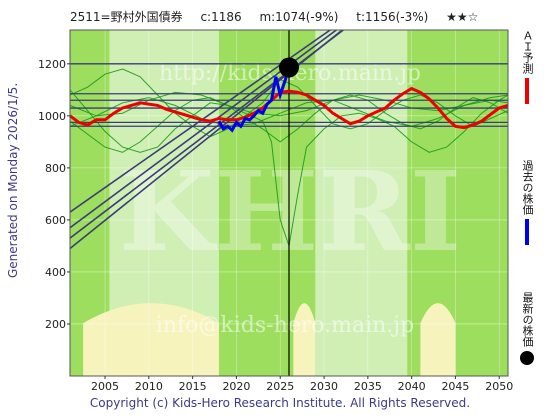  Describe the element at coordinates (55, 324) in the screenshot. I see `y-tick-label-0: 200` at that location.